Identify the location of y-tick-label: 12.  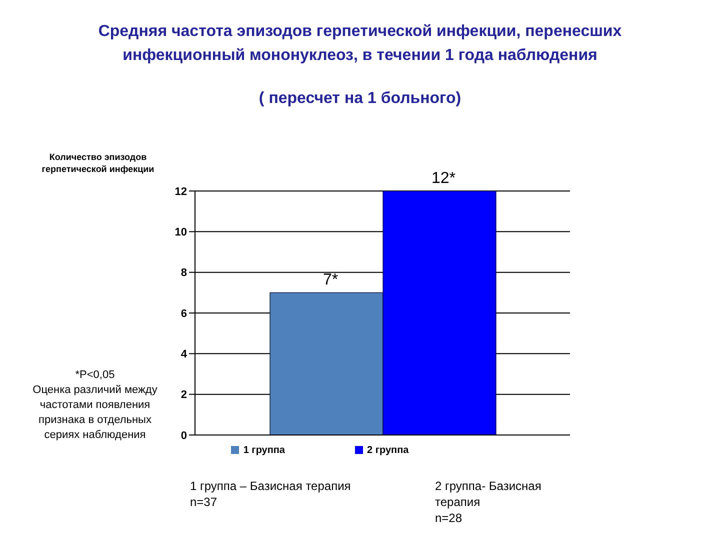
(180, 192).